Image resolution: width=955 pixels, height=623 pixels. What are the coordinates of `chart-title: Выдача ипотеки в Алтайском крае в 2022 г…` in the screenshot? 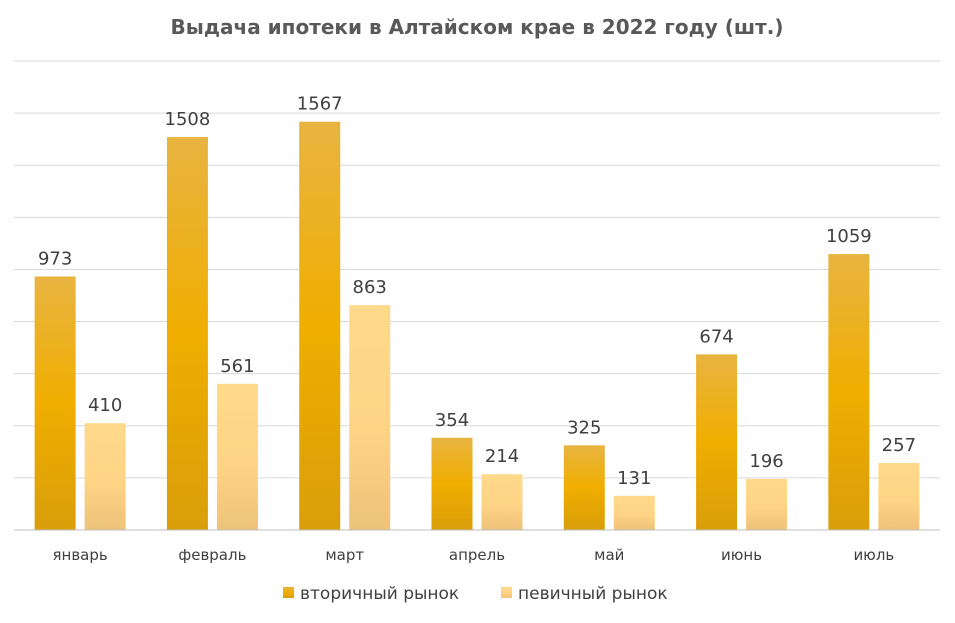 It's located at (477, 27).